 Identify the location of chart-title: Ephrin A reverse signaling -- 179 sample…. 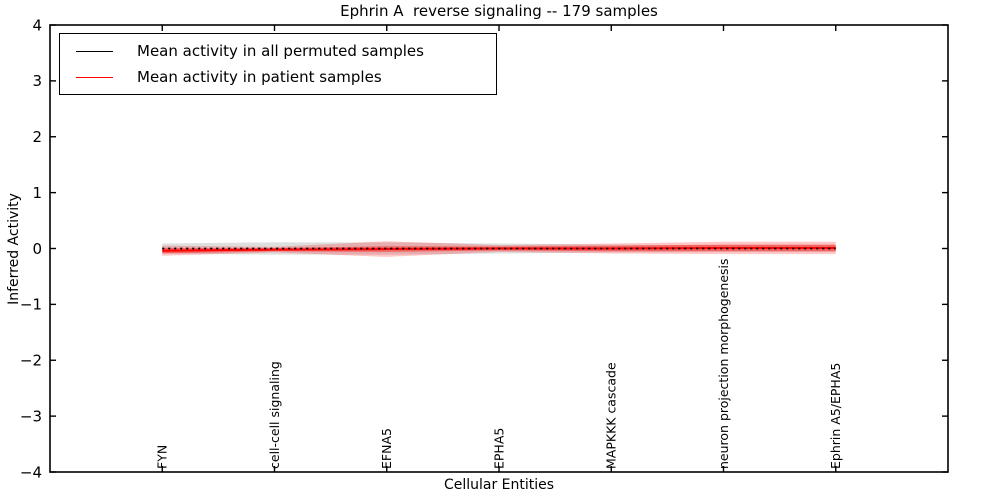
(499, 11).